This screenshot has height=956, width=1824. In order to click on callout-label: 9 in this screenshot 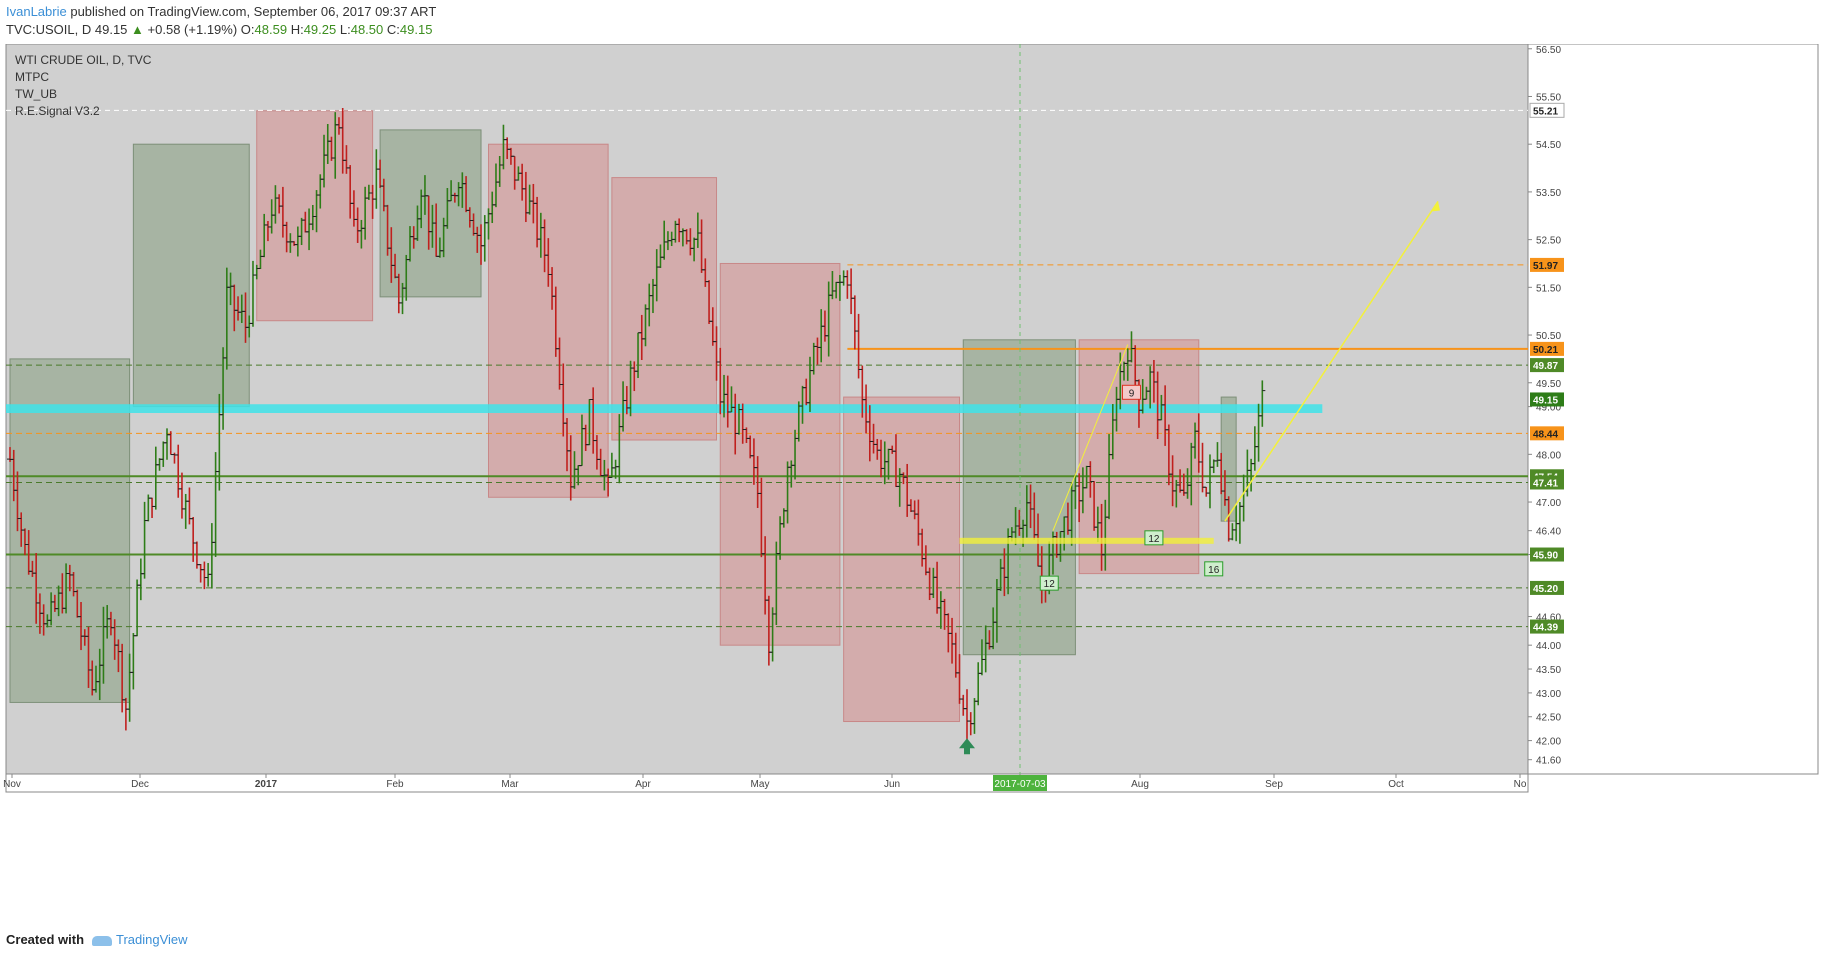, I will do `click(1132, 393)`.